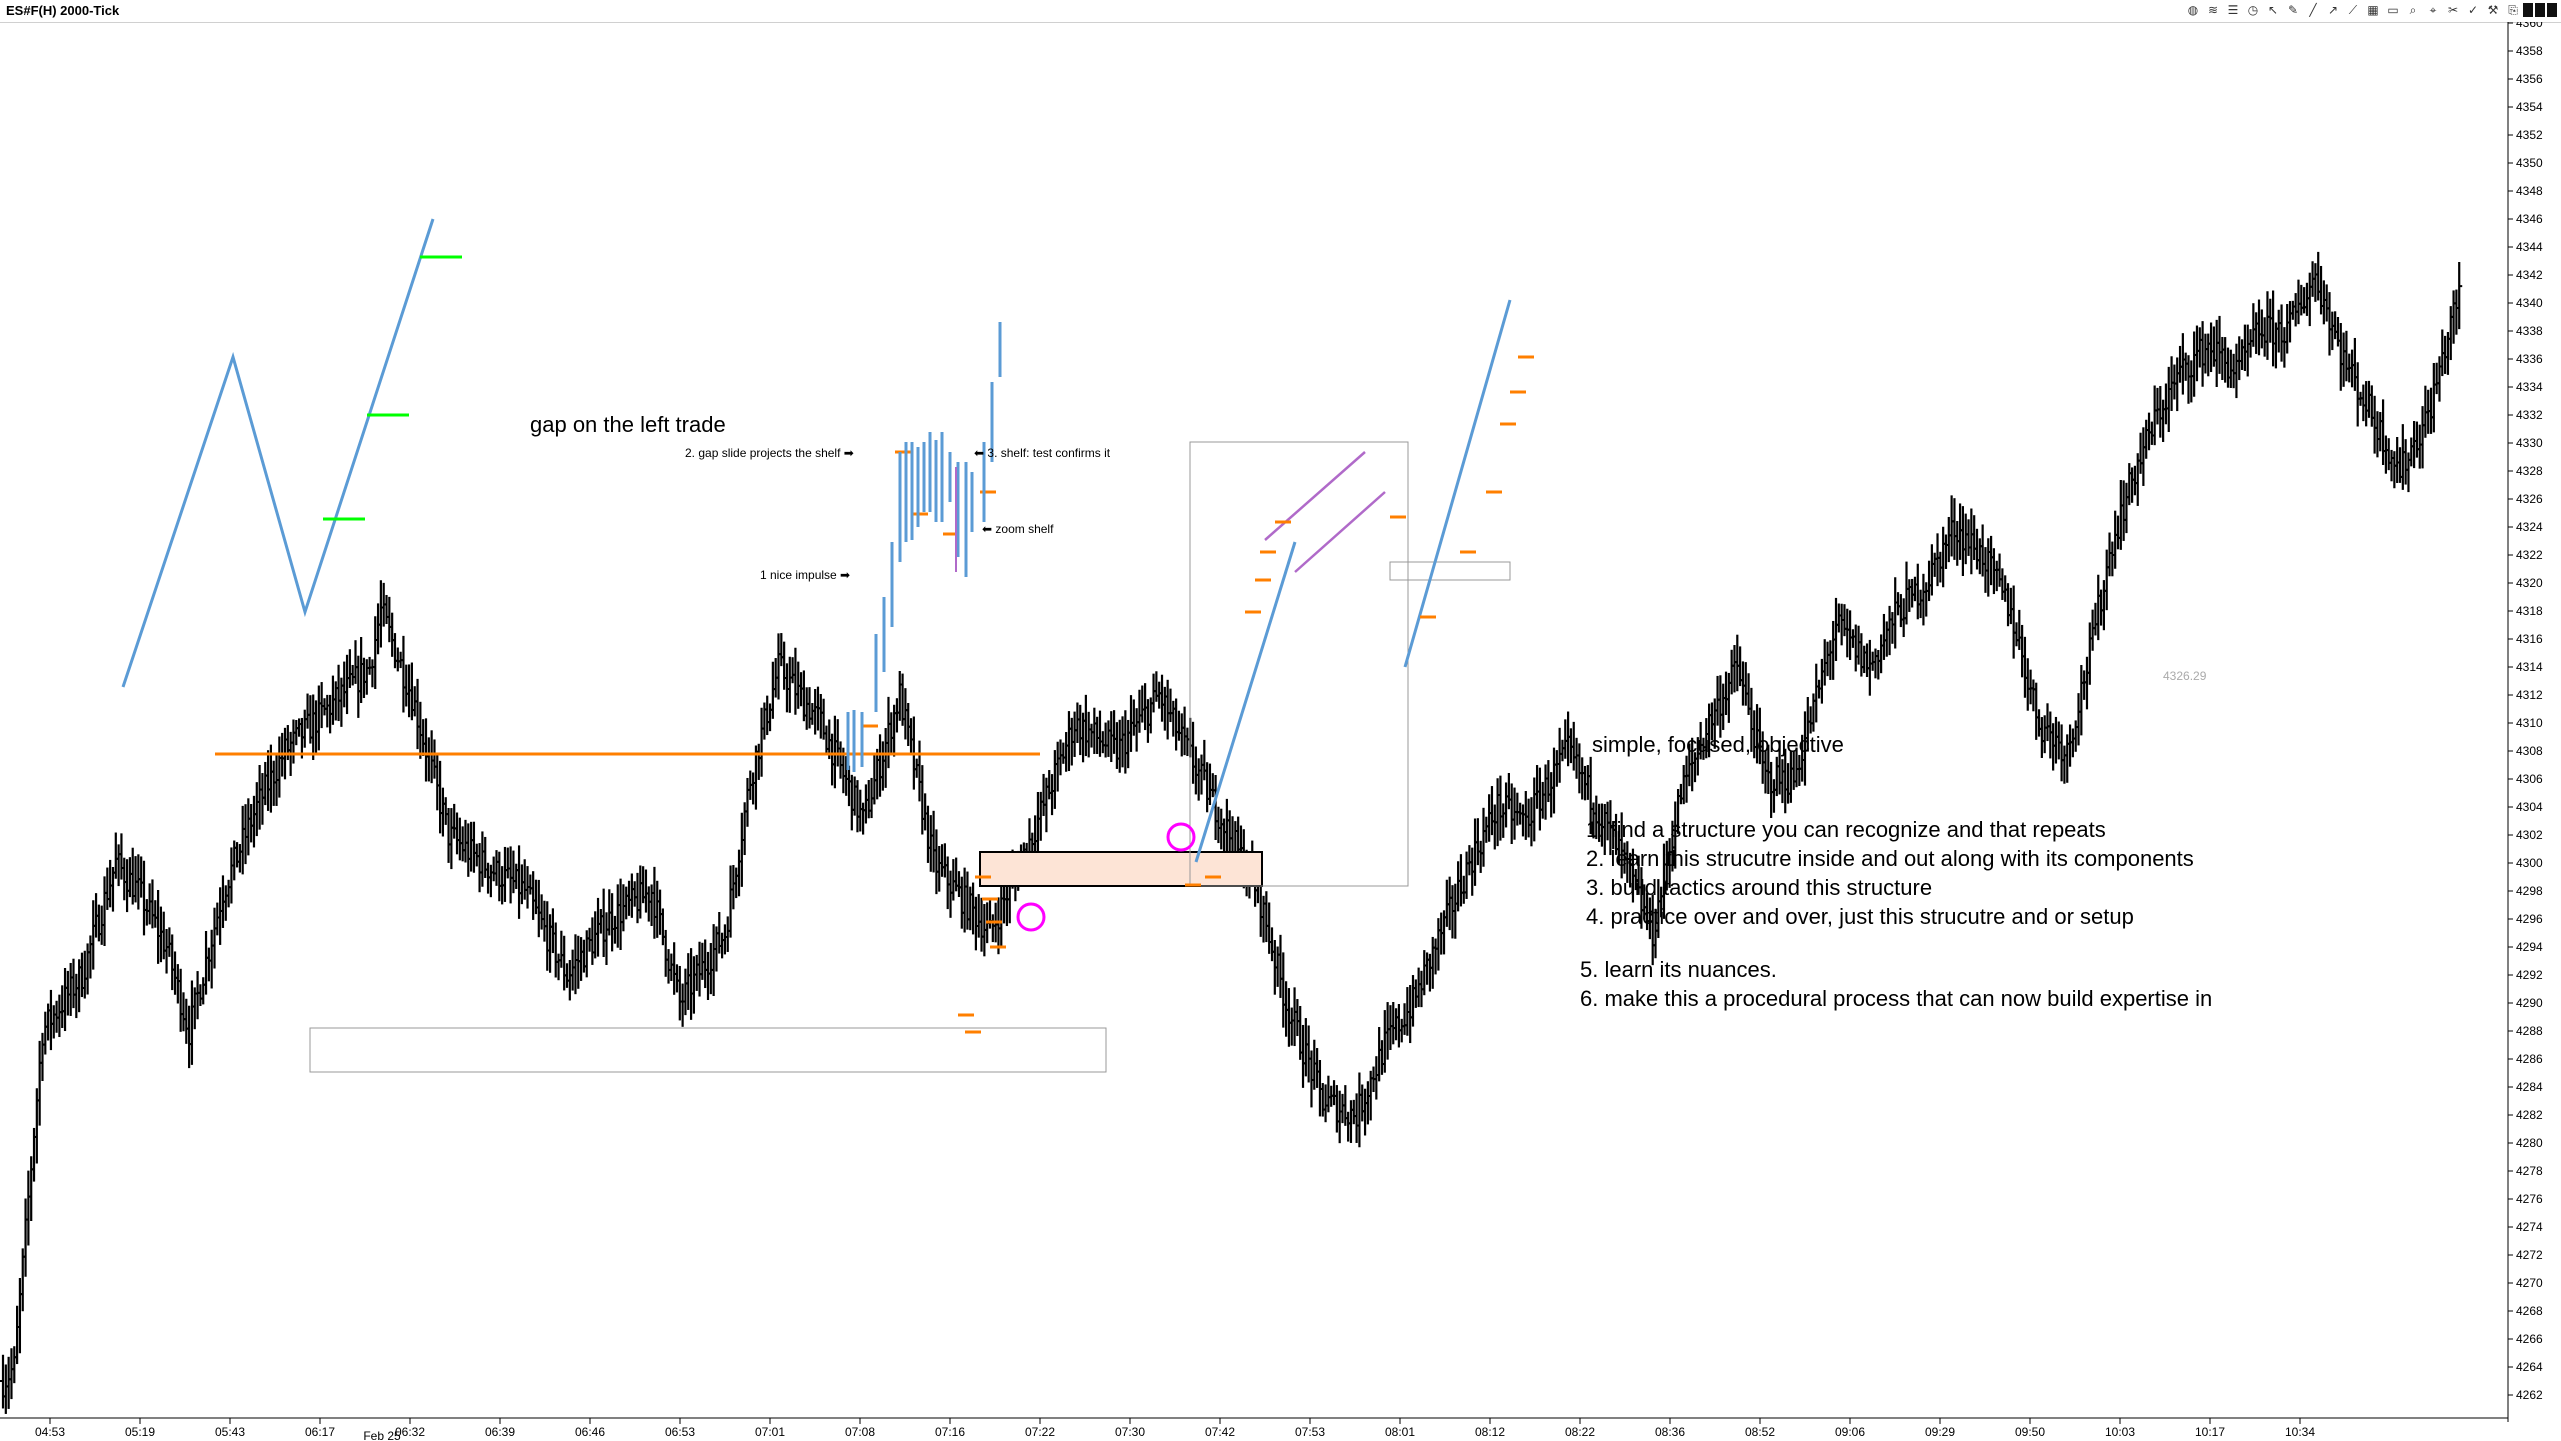 The height and width of the screenshot is (1441, 2561). I want to click on price-tick-label: 4346, so click(2529, 219).